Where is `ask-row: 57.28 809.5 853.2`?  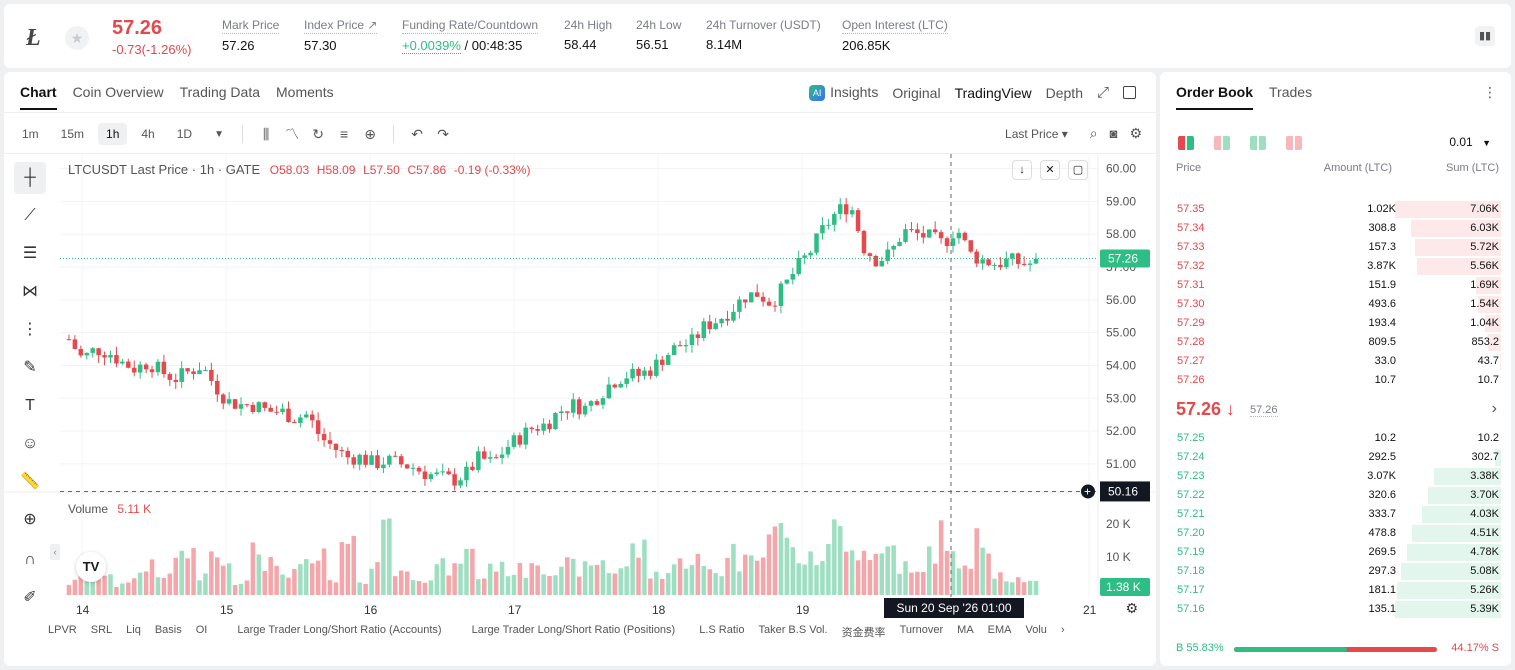
ask-row: 57.28 809.5 853.2 is located at coordinates (1335, 342).